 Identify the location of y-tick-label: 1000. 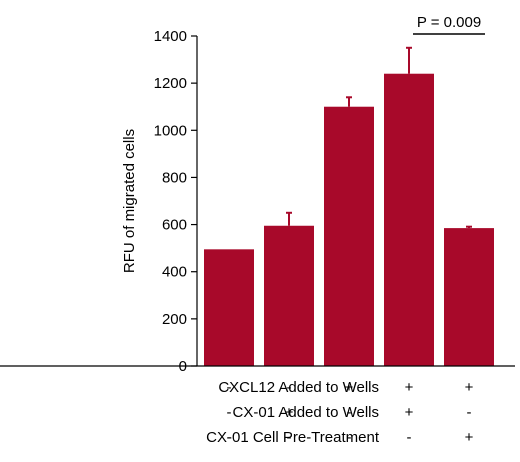
(170, 130).